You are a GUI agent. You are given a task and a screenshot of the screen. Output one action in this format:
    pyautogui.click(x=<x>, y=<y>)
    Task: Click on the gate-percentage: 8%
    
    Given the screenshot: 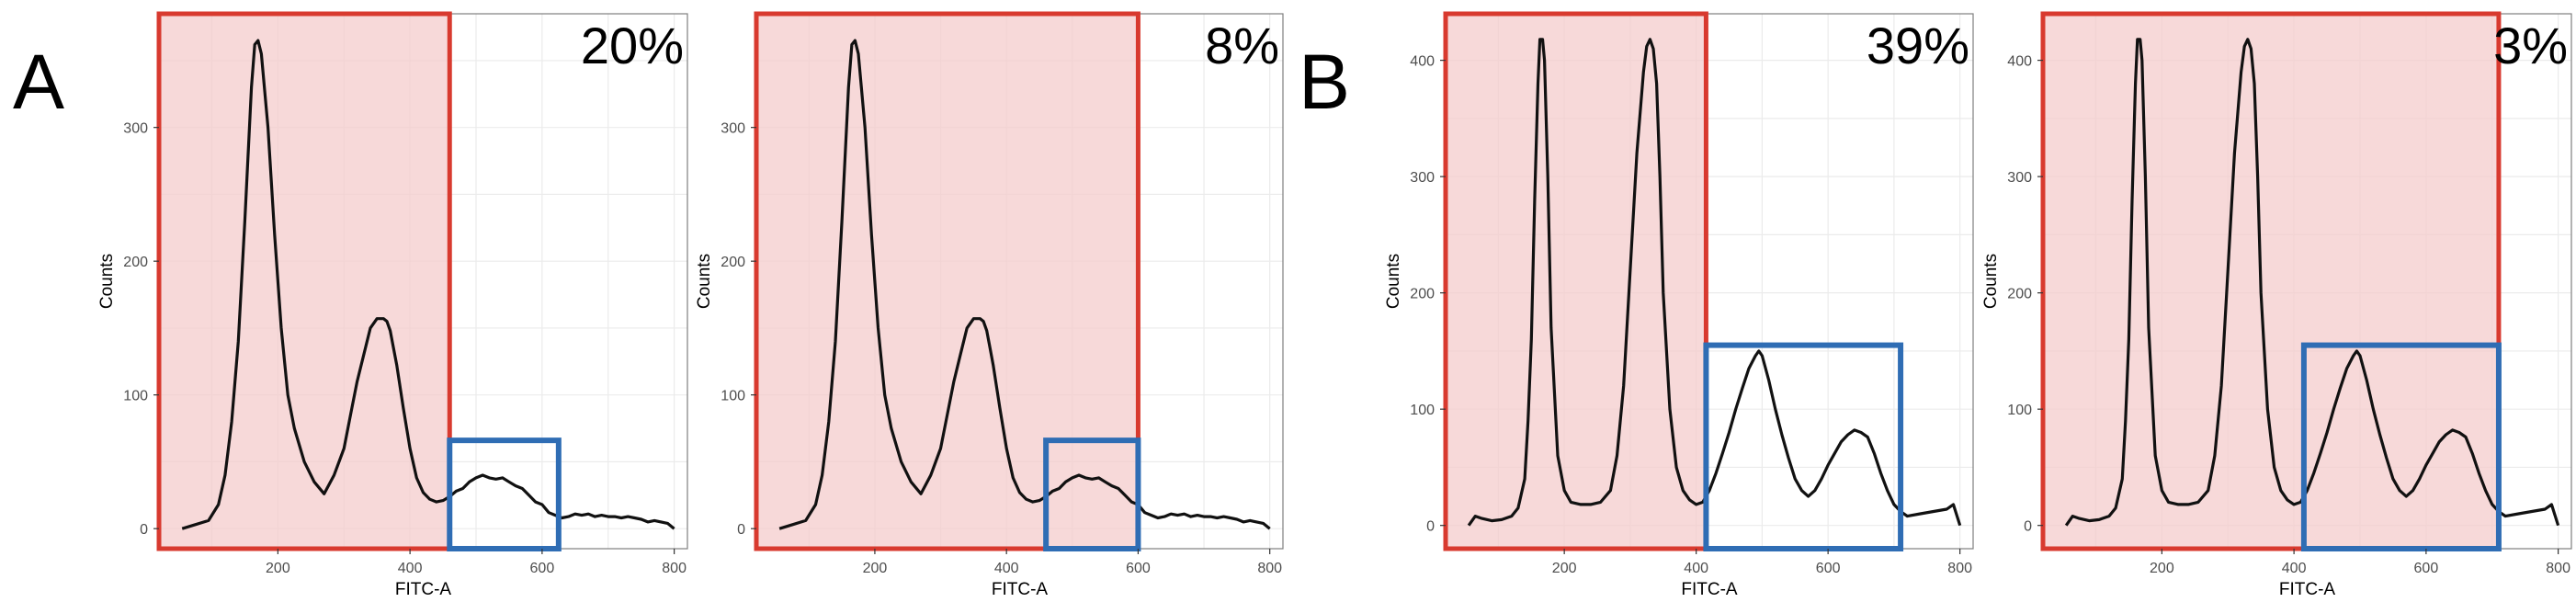 What is the action you would take?
    pyautogui.click(x=1242, y=45)
    